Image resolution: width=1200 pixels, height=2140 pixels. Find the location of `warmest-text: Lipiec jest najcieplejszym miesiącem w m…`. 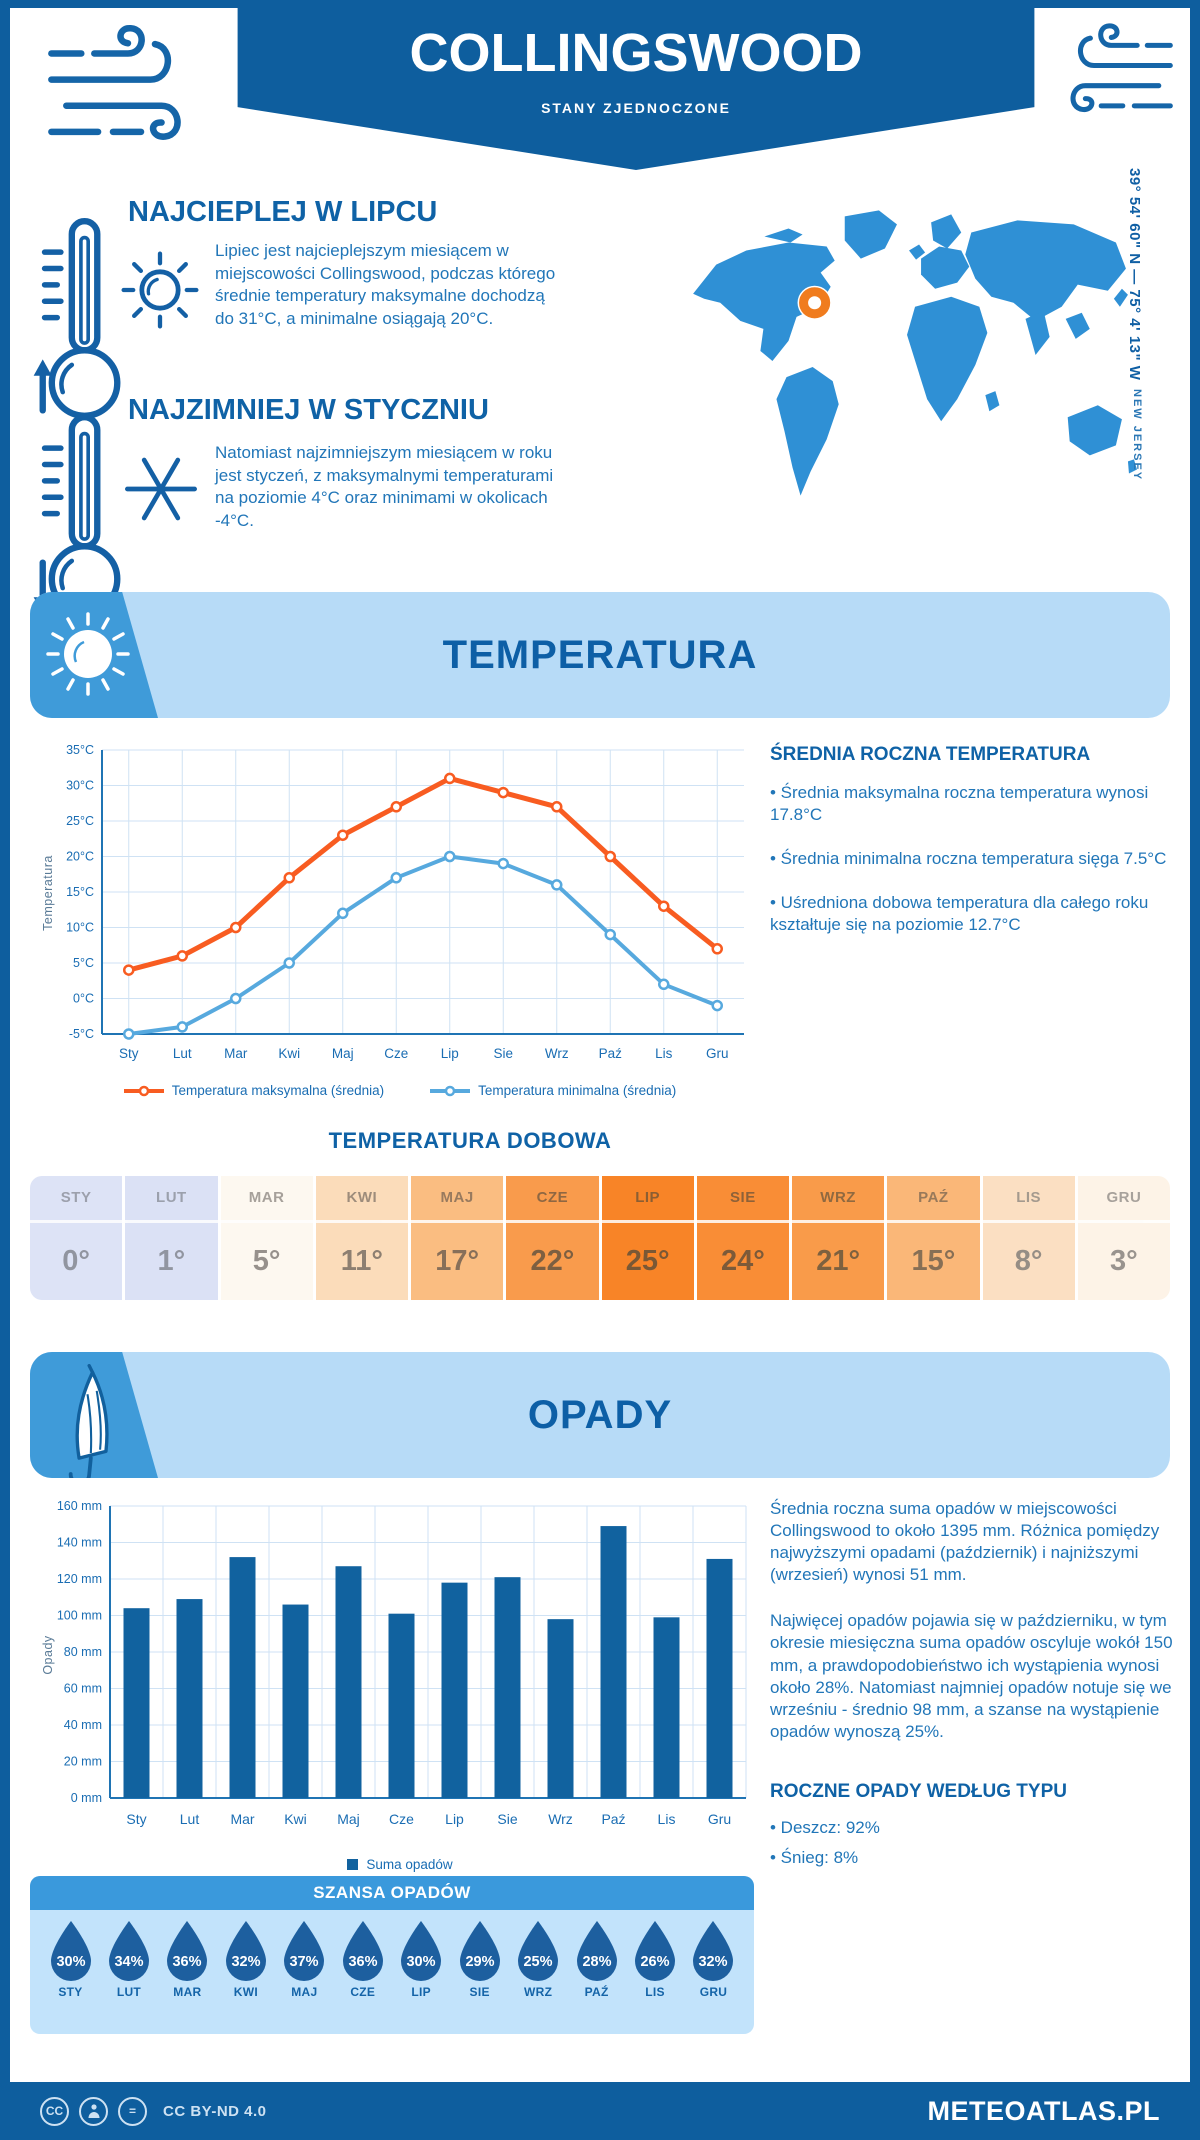

warmest-text: Lipiec jest najcieplejszym miesiącem w m… is located at coordinates (385, 284).